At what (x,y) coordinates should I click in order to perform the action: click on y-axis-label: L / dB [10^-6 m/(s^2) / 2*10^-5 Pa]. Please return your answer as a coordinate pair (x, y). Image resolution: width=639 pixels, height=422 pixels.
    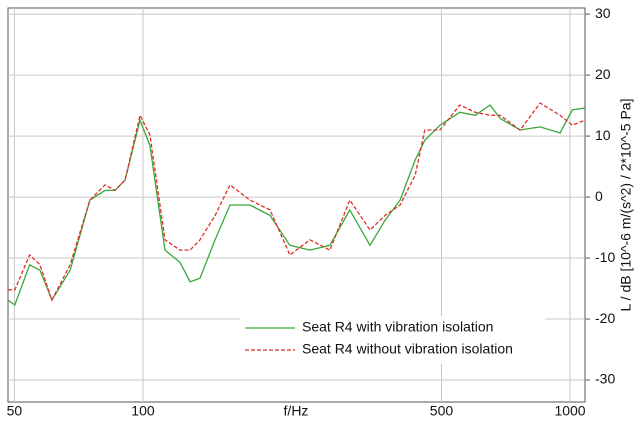
    Looking at the image, I should click on (626, 205).